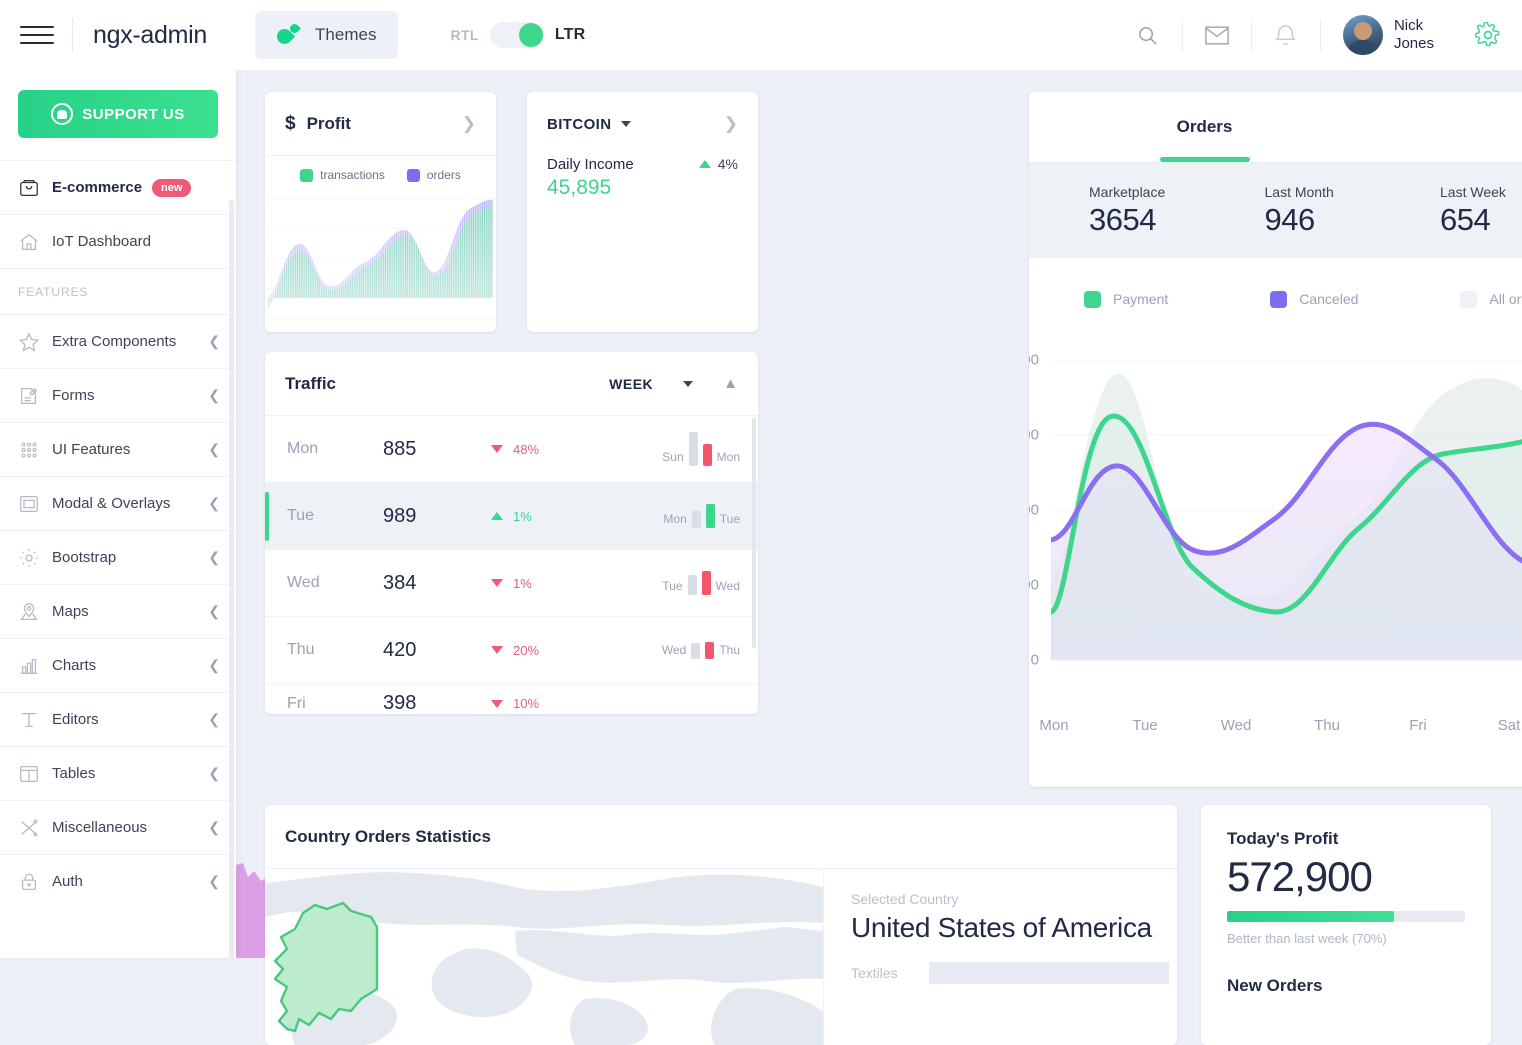 This screenshot has height=1045, width=1522. I want to click on sidebar-item-forms: Forms ❮, so click(118, 395).